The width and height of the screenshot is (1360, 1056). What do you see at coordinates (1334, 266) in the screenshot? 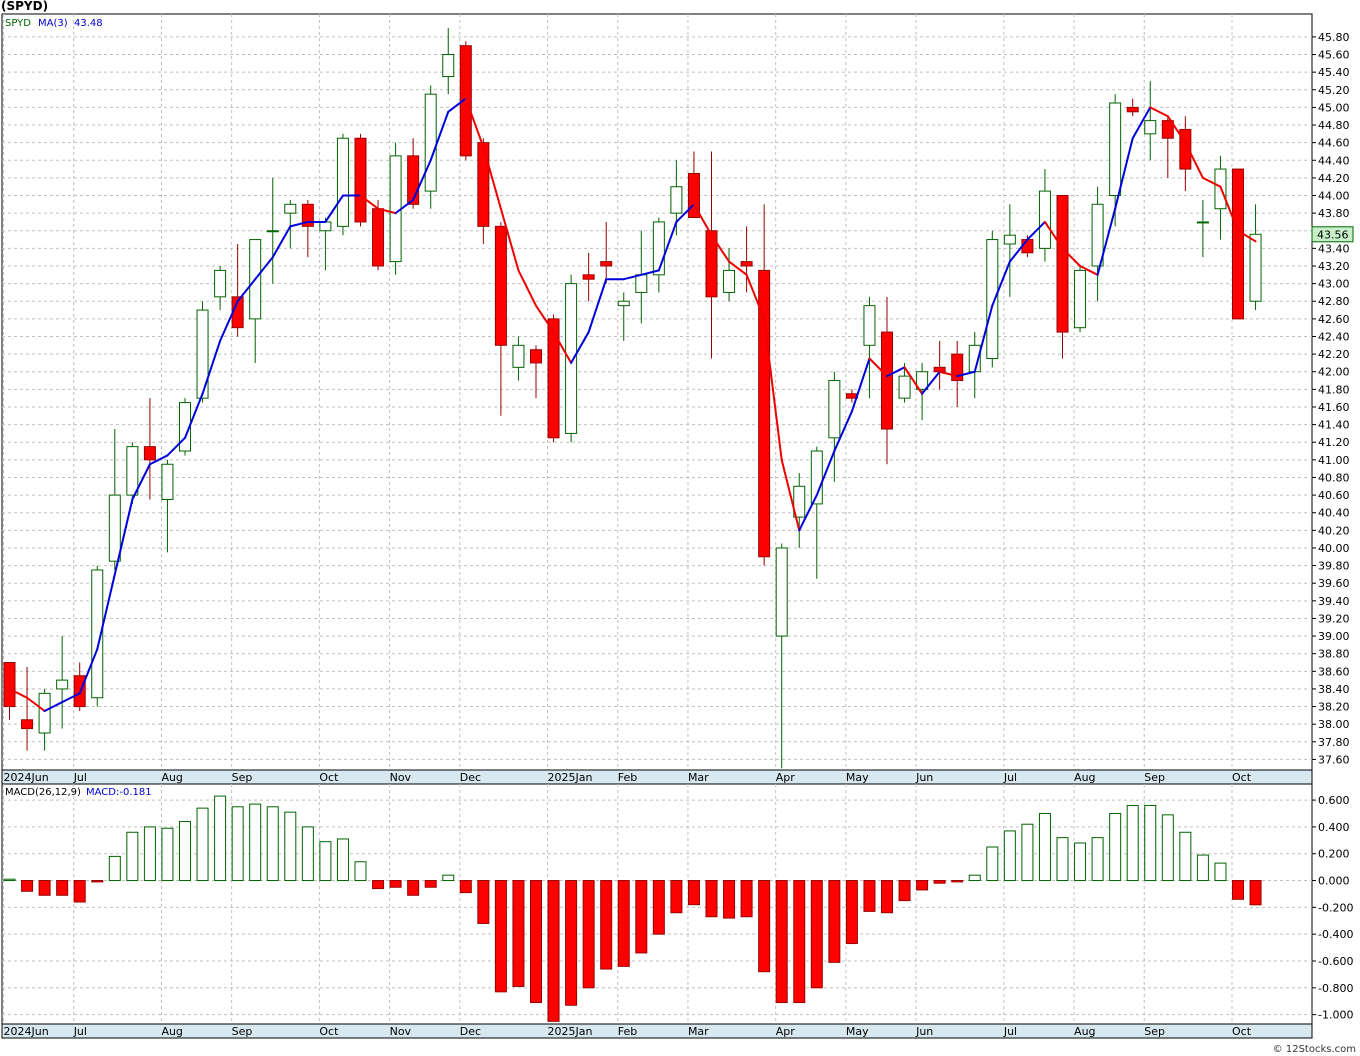
I see `price-y-tick-label: 43.20` at bounding box center [1334, 266].